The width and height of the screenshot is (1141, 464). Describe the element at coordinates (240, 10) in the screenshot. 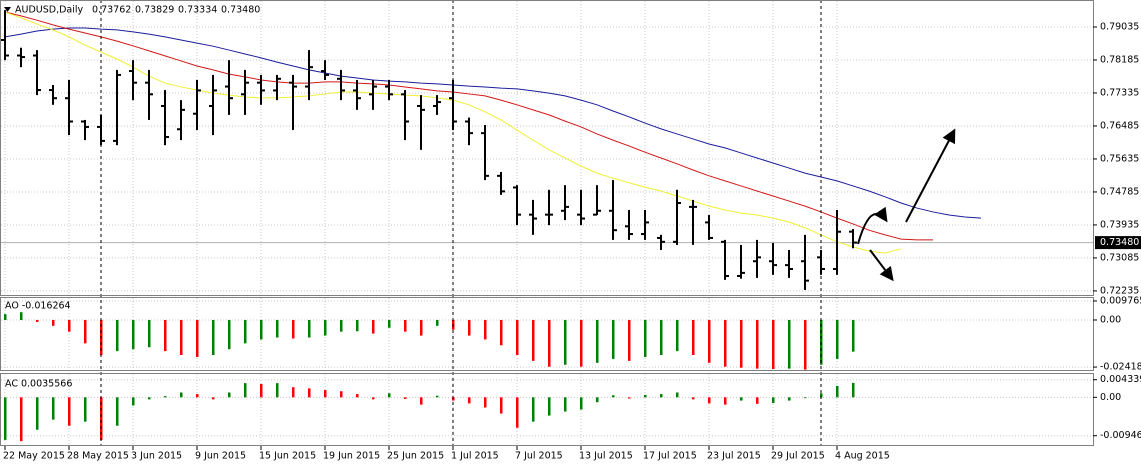

I see `header-close: 0.73480` at that location.